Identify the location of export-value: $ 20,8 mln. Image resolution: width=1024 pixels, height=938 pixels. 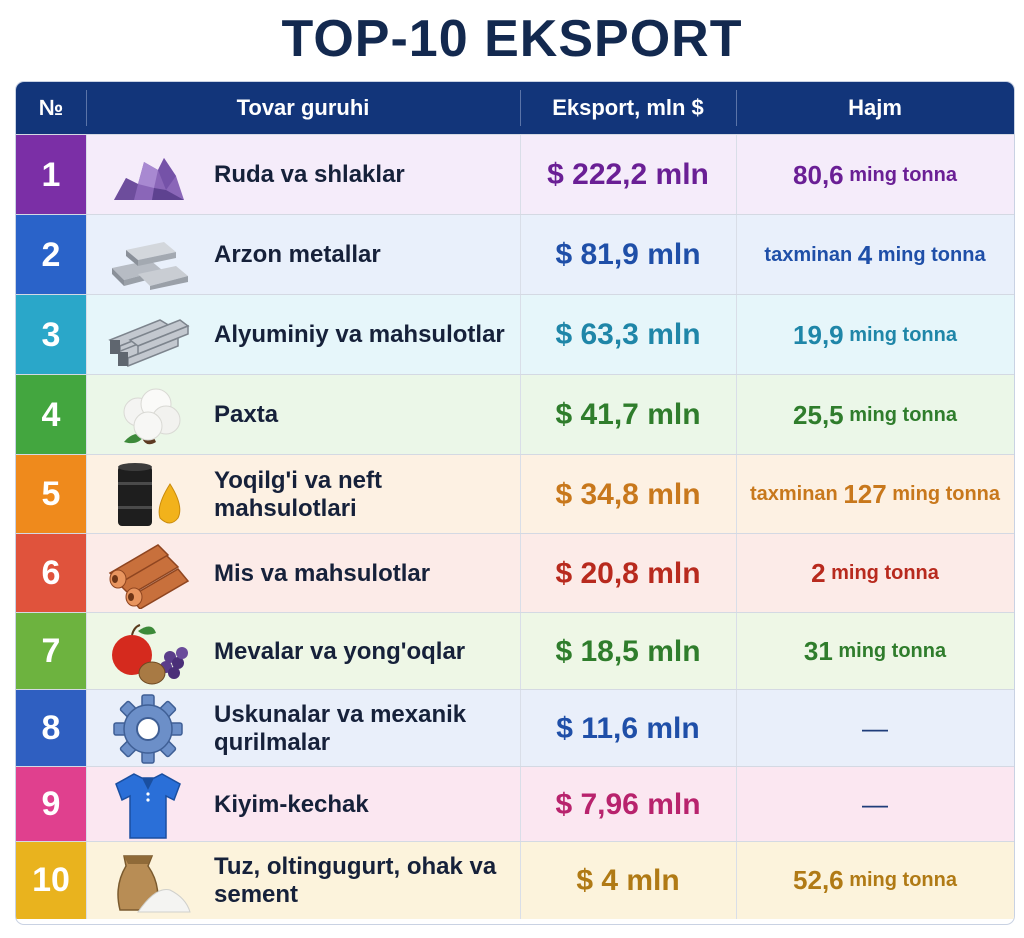
(628, 573).